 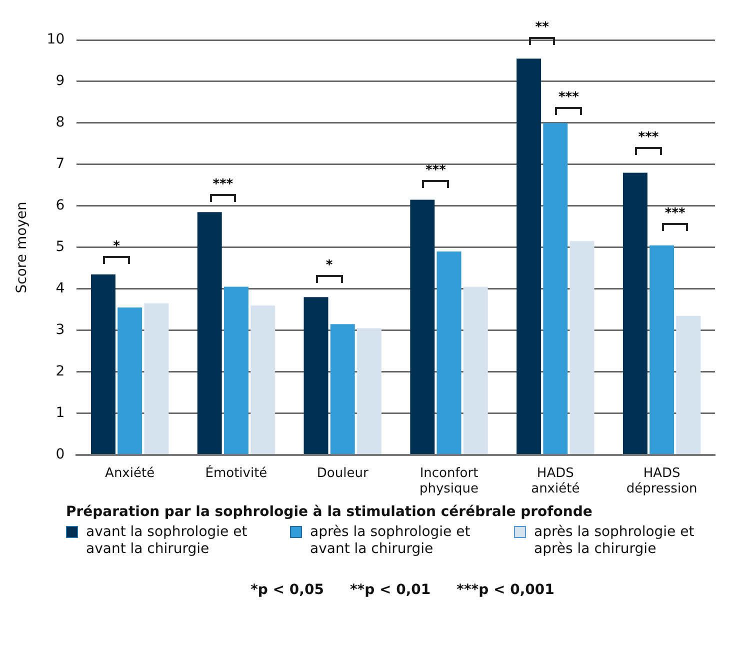 What do you see at coordinates (60, 371) in the screenshot?
I see `y-tick-label: 2` at bounding box center [60, 371].